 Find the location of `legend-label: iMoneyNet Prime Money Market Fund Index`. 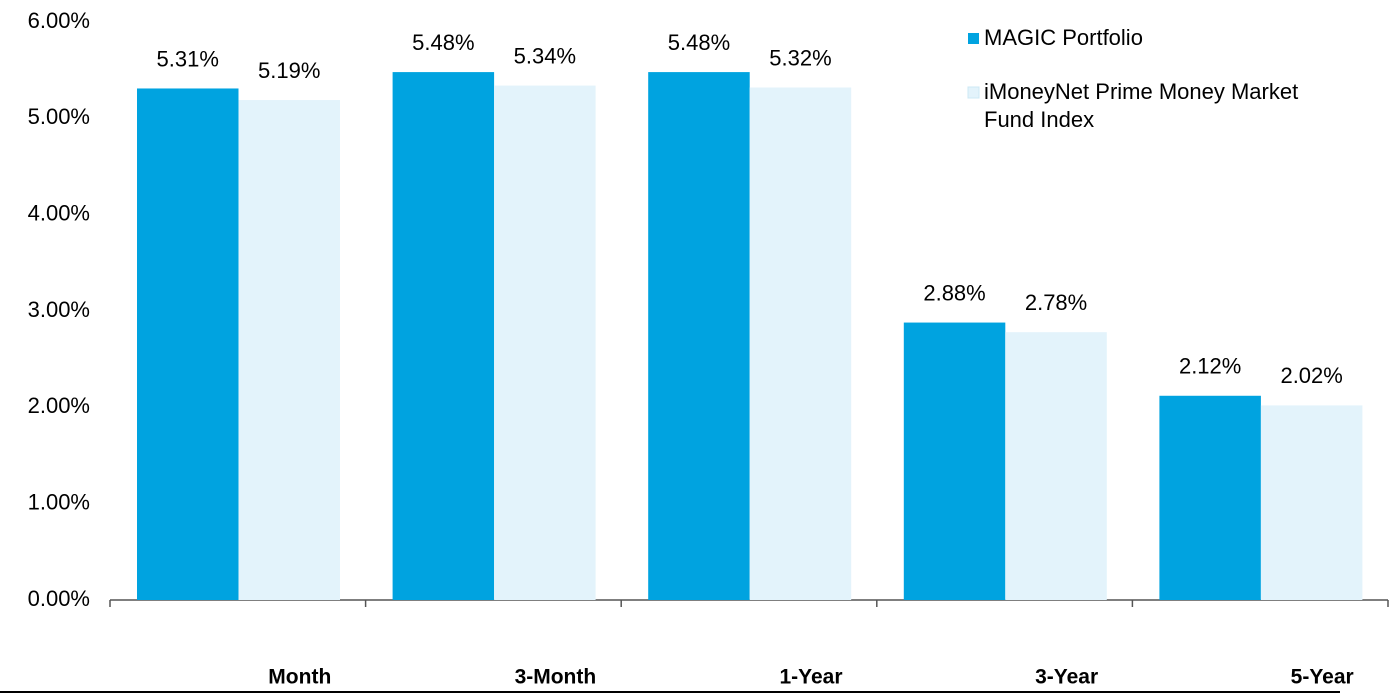

legend-label: iMoneyNet Prime Money Market Fund Index is located at coordinates (1141, 105).